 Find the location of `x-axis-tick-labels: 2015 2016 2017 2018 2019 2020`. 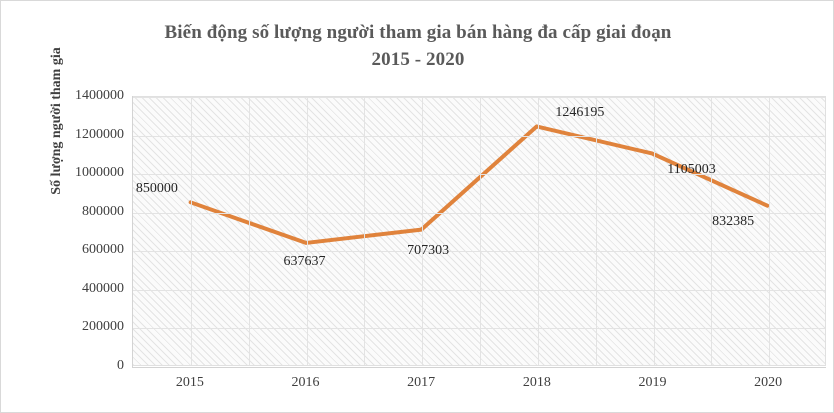

x-axis-tick-labels: 2015 2016 2017 2018 2019 2020 is located at coordinates (479, 387).